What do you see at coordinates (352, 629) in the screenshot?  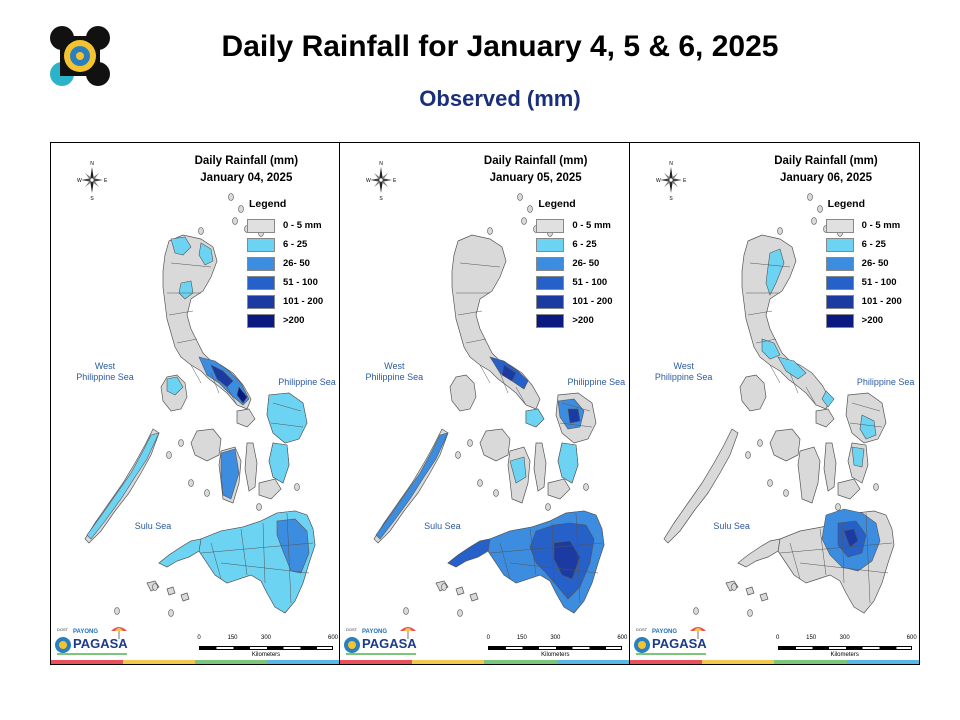 I see `svg-text: DOST` at bounding box center [352, 629].